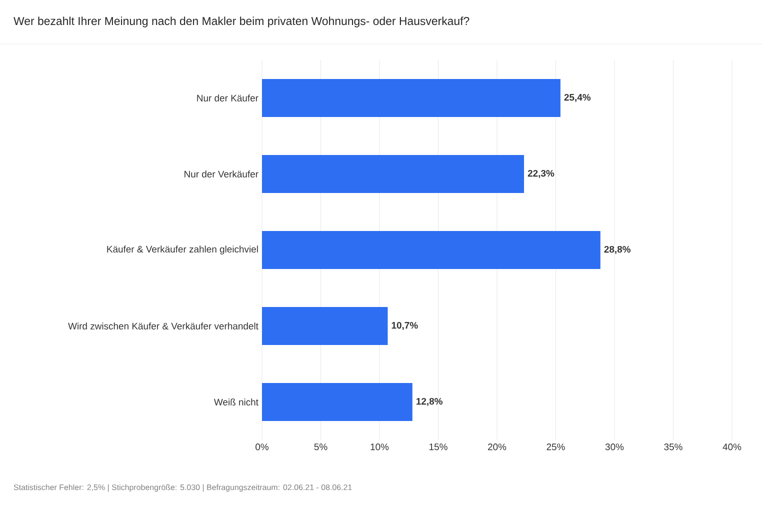 Image resolution: width=762 pixels, height=508 pixels. What do you see at coordinates (497, 447) in the screenshot?
I see `x-tick-label: 20%` at bounding box center [497, 447].